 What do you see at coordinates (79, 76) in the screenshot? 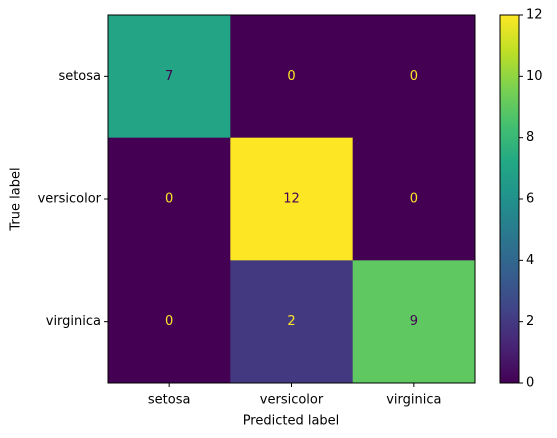
I see `y-tick-label: setosa` at bounding box center [79, 76].